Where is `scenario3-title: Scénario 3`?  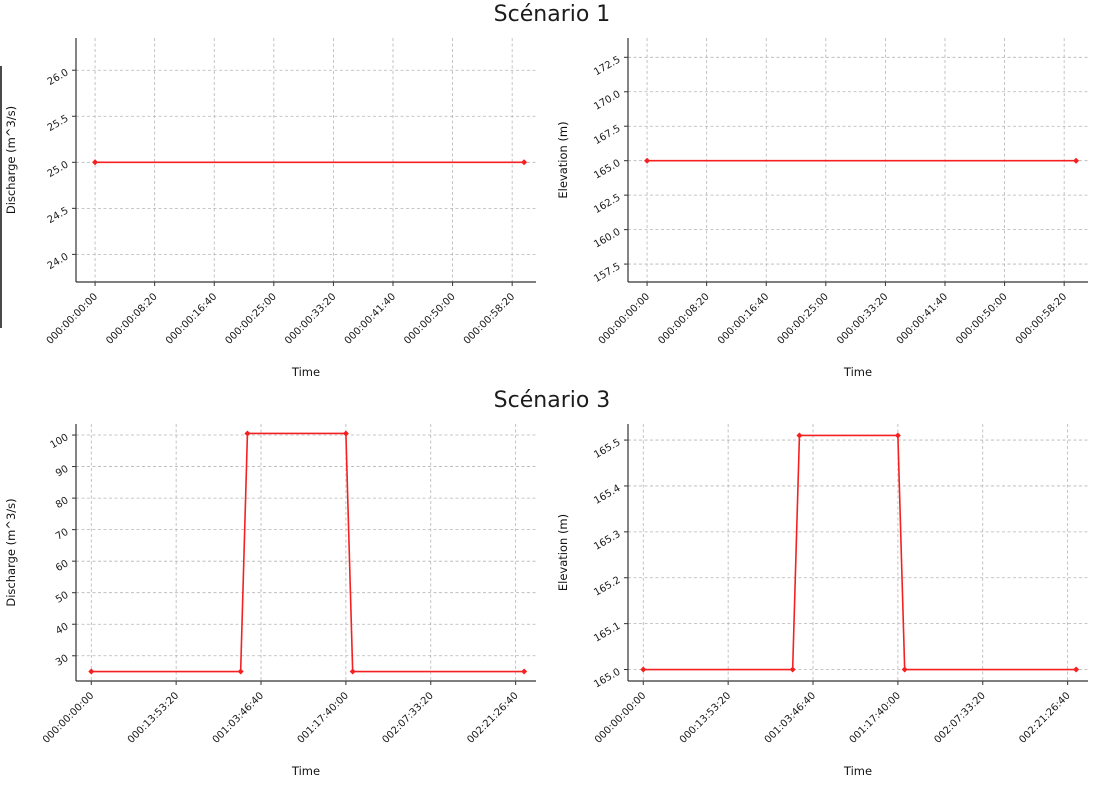
scenario3-title: Scénario 3 is located at coordinates (552, 400).